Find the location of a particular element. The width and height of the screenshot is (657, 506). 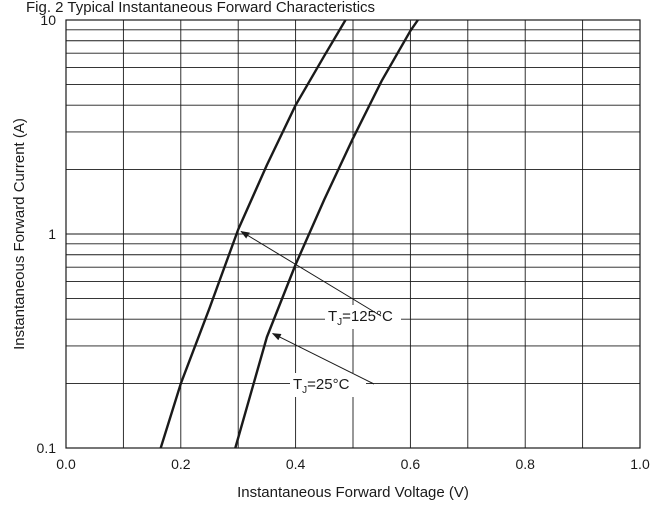

x-tick-label: 0.0 is located at coordinates (66, 464).